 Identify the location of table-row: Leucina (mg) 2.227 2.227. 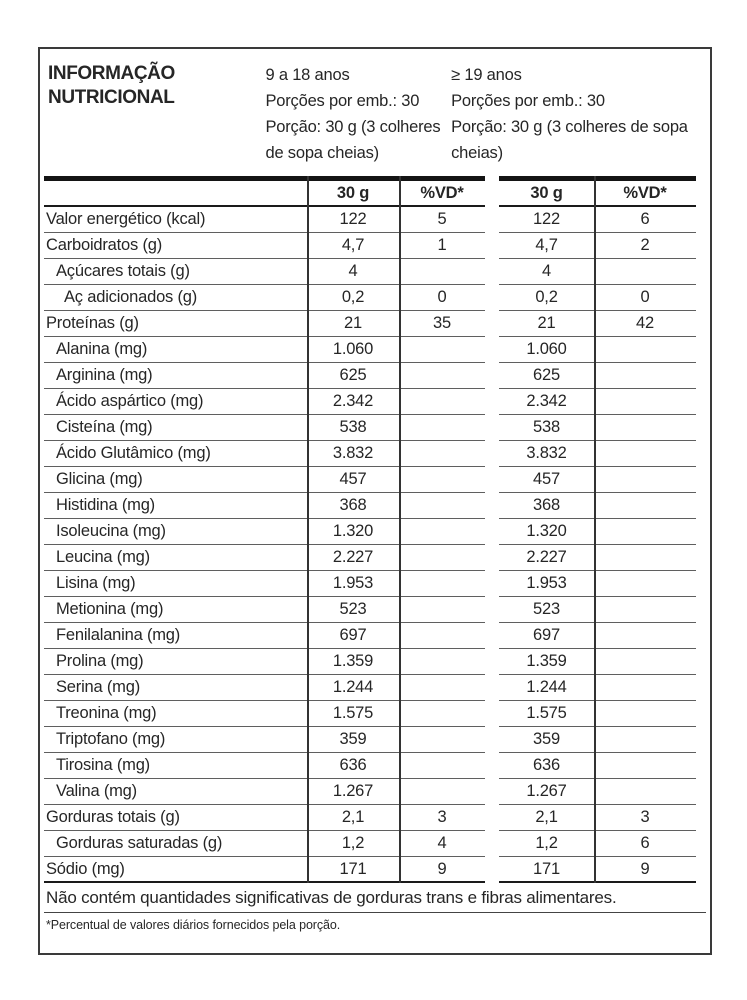
(370, 558).